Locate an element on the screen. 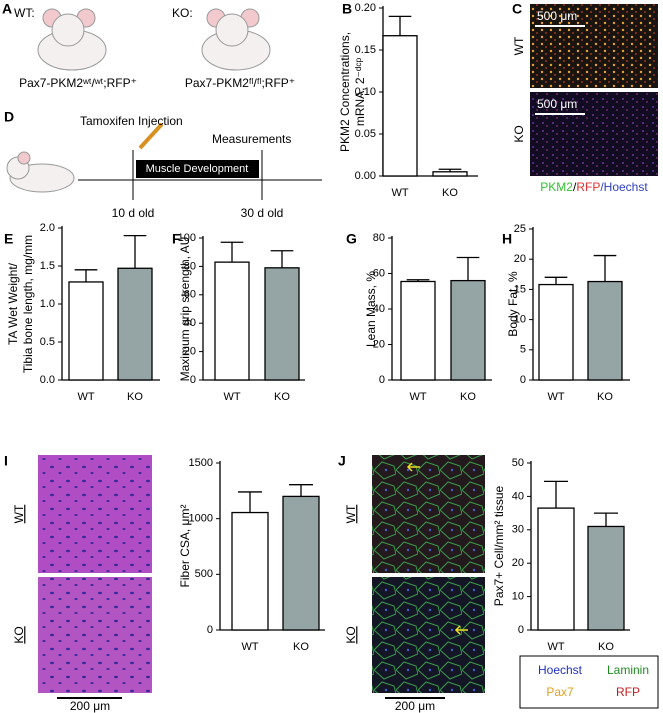 Image resolution: width=663 pixels, height=713 pixels. y-axis-label: Fiber CSA, μm² is located at coordinates (185, 546).